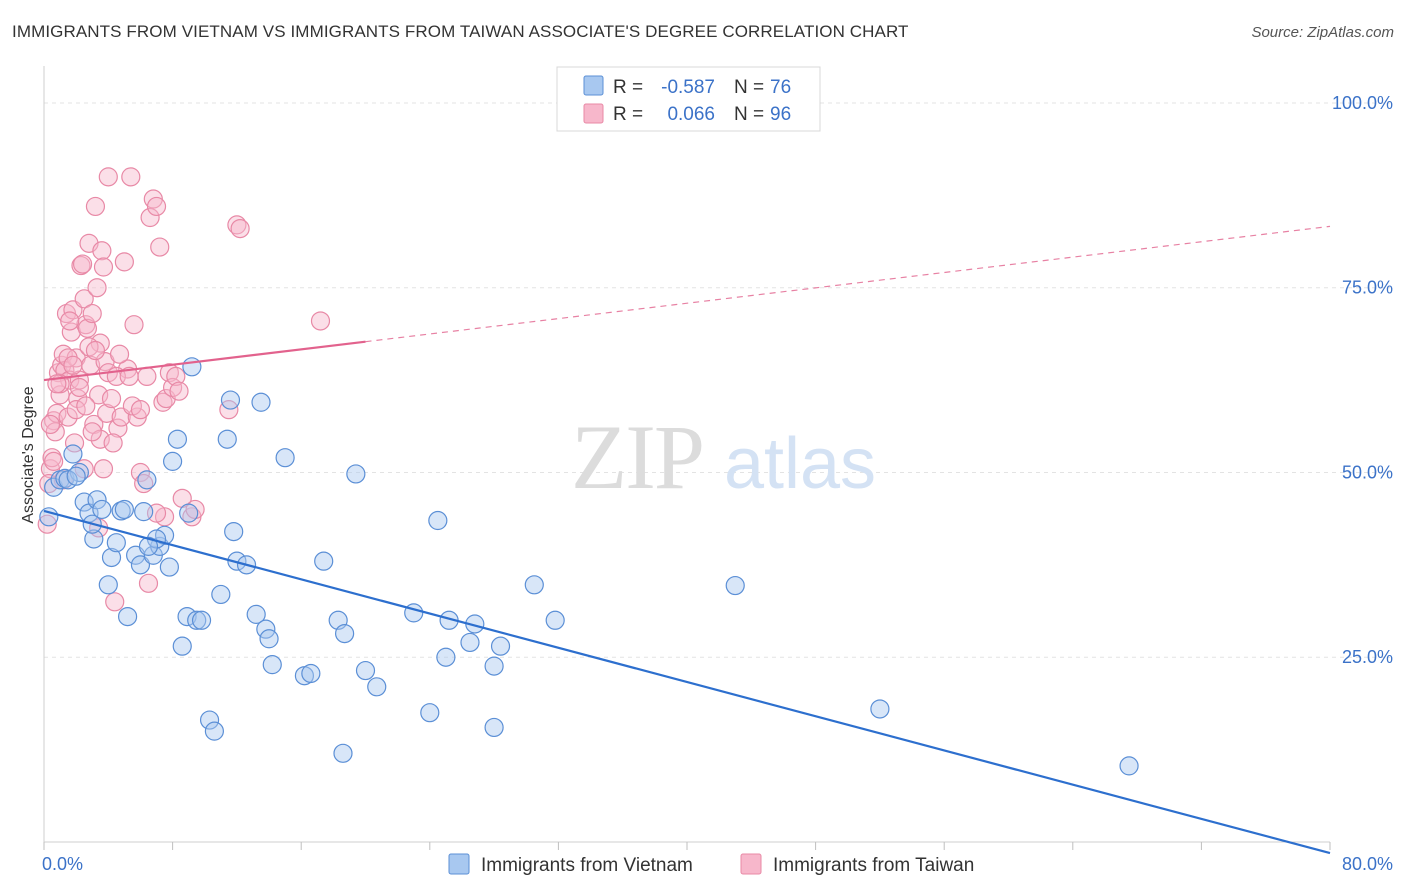 The width and height of the screenshot is (1406, 892). I want to click on y-tick-labels: 25.0% 50.0% 75.0% 100.0%, so click(1362, 380).